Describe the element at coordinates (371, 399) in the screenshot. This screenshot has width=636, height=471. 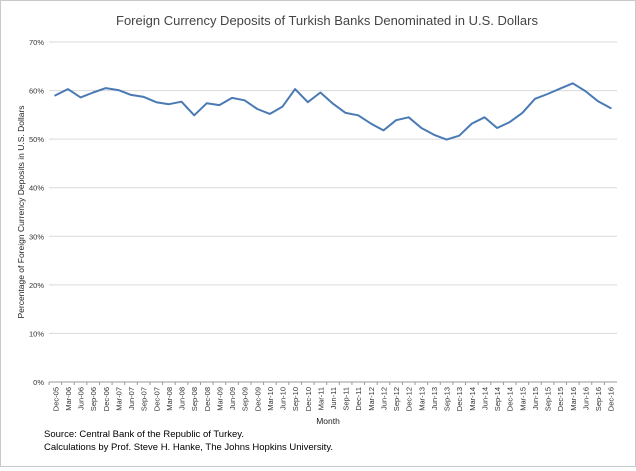
I see `x-tick-label: Mar-12` at that location.